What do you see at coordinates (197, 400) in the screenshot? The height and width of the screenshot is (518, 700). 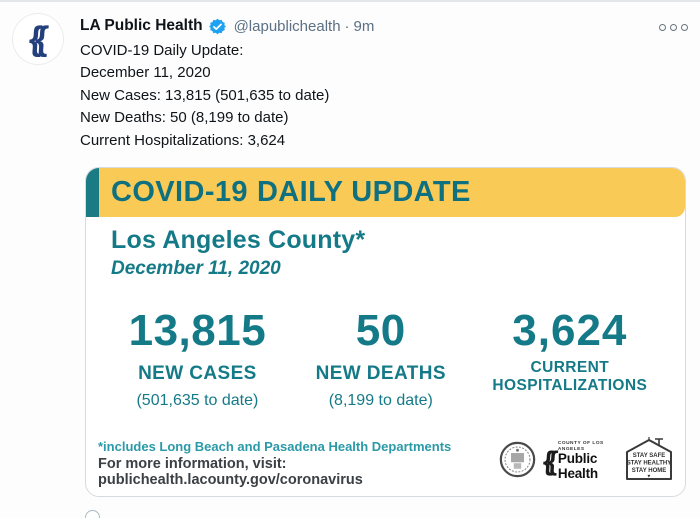 I see `stat-sub: (501,635 to date)` at bounding box center [197, 400].